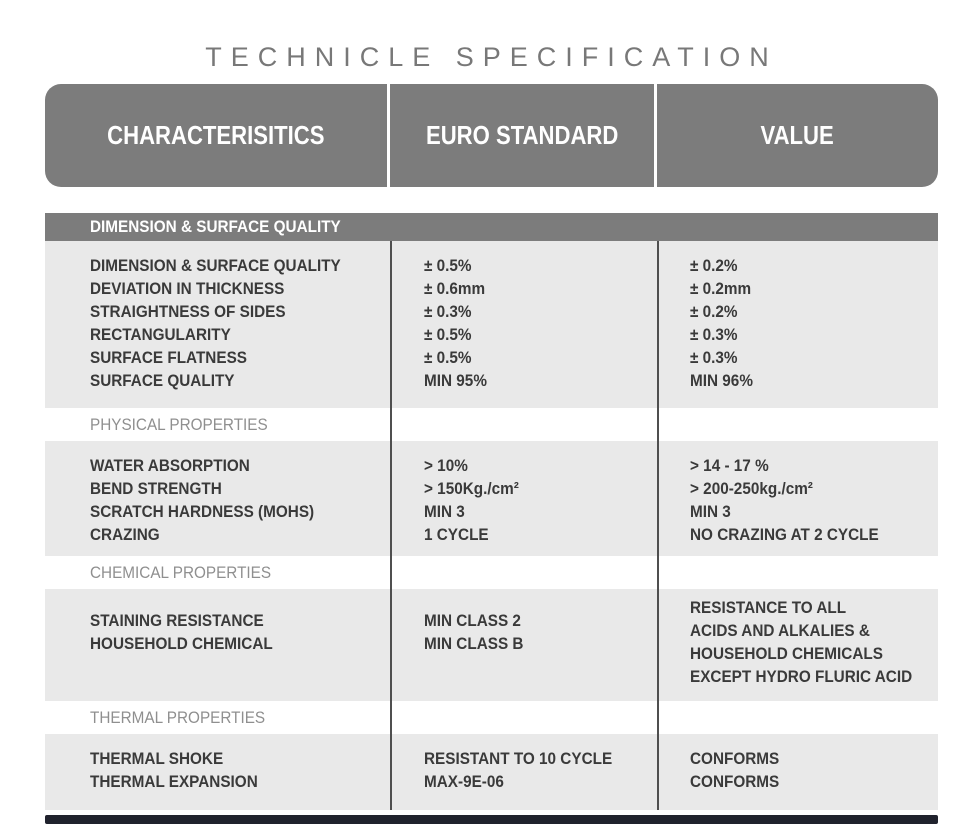  I want to click on column-euro-standard: MIN CLASS 2 MIN CLASS B, so click(523, 645).